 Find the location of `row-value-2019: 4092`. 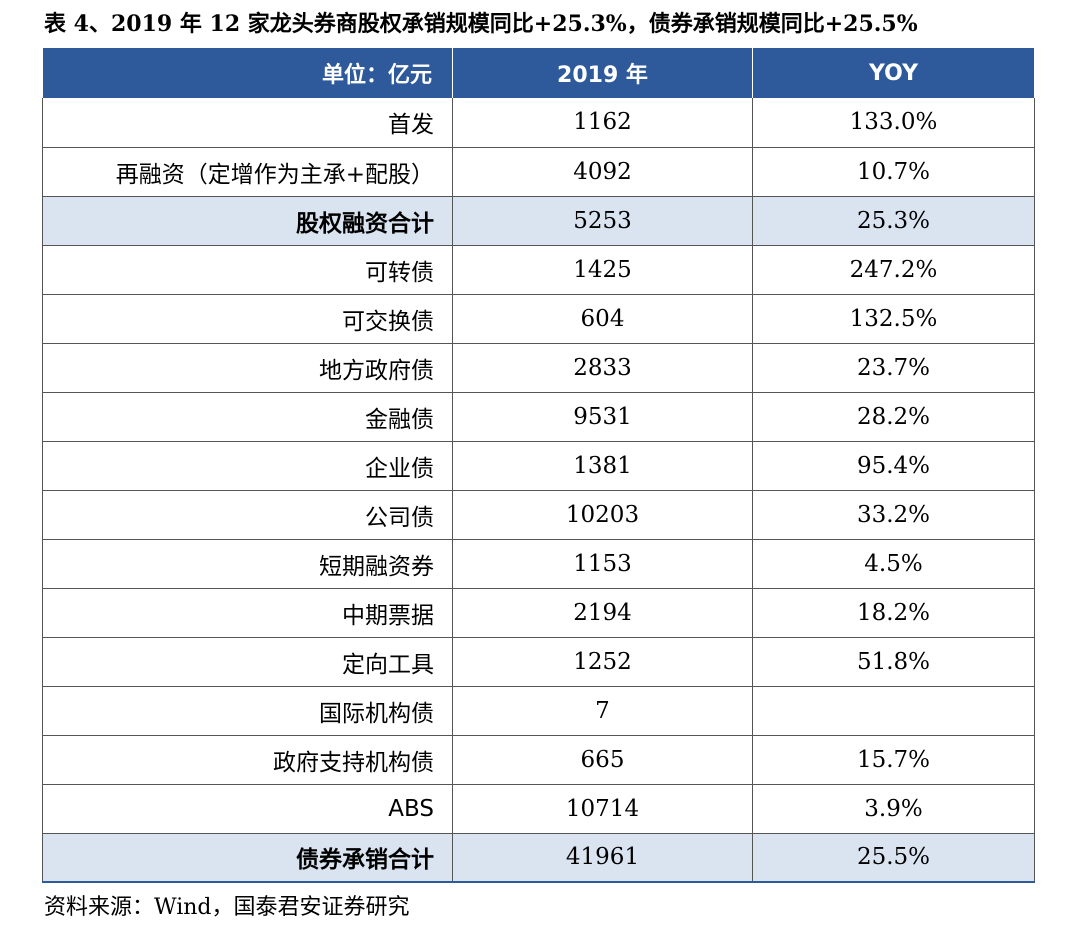

row-value-2019: 4092 is located at coordinates (602, 172).